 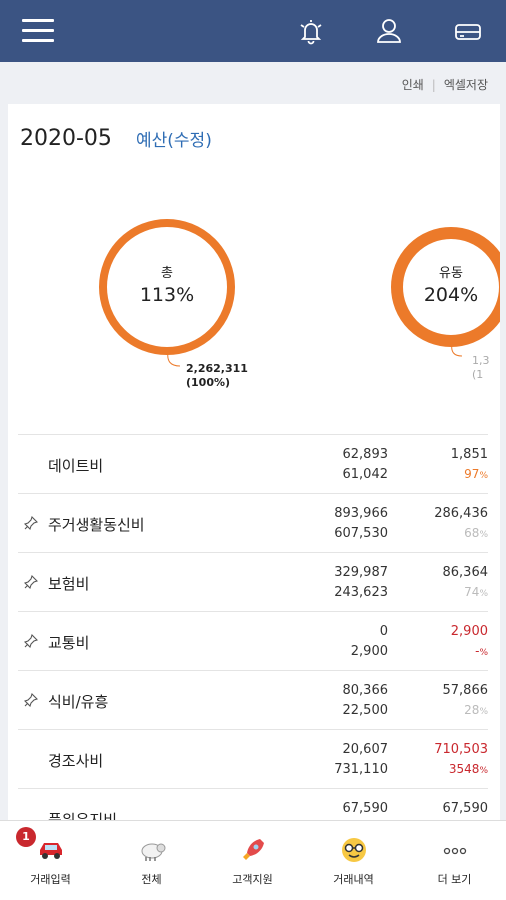 I want to click on total-label: 총, so click(x=167, y=273).